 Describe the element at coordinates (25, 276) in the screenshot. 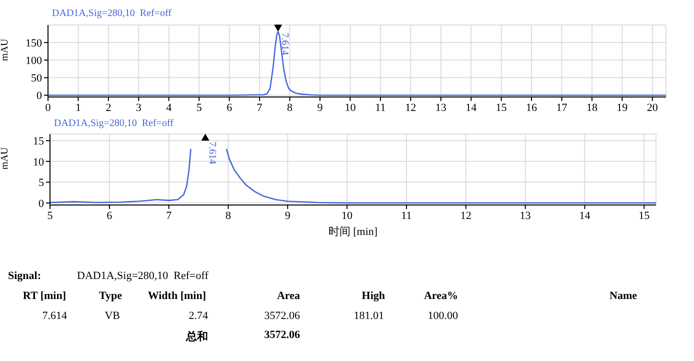

I see `text: Signal:` at that location.